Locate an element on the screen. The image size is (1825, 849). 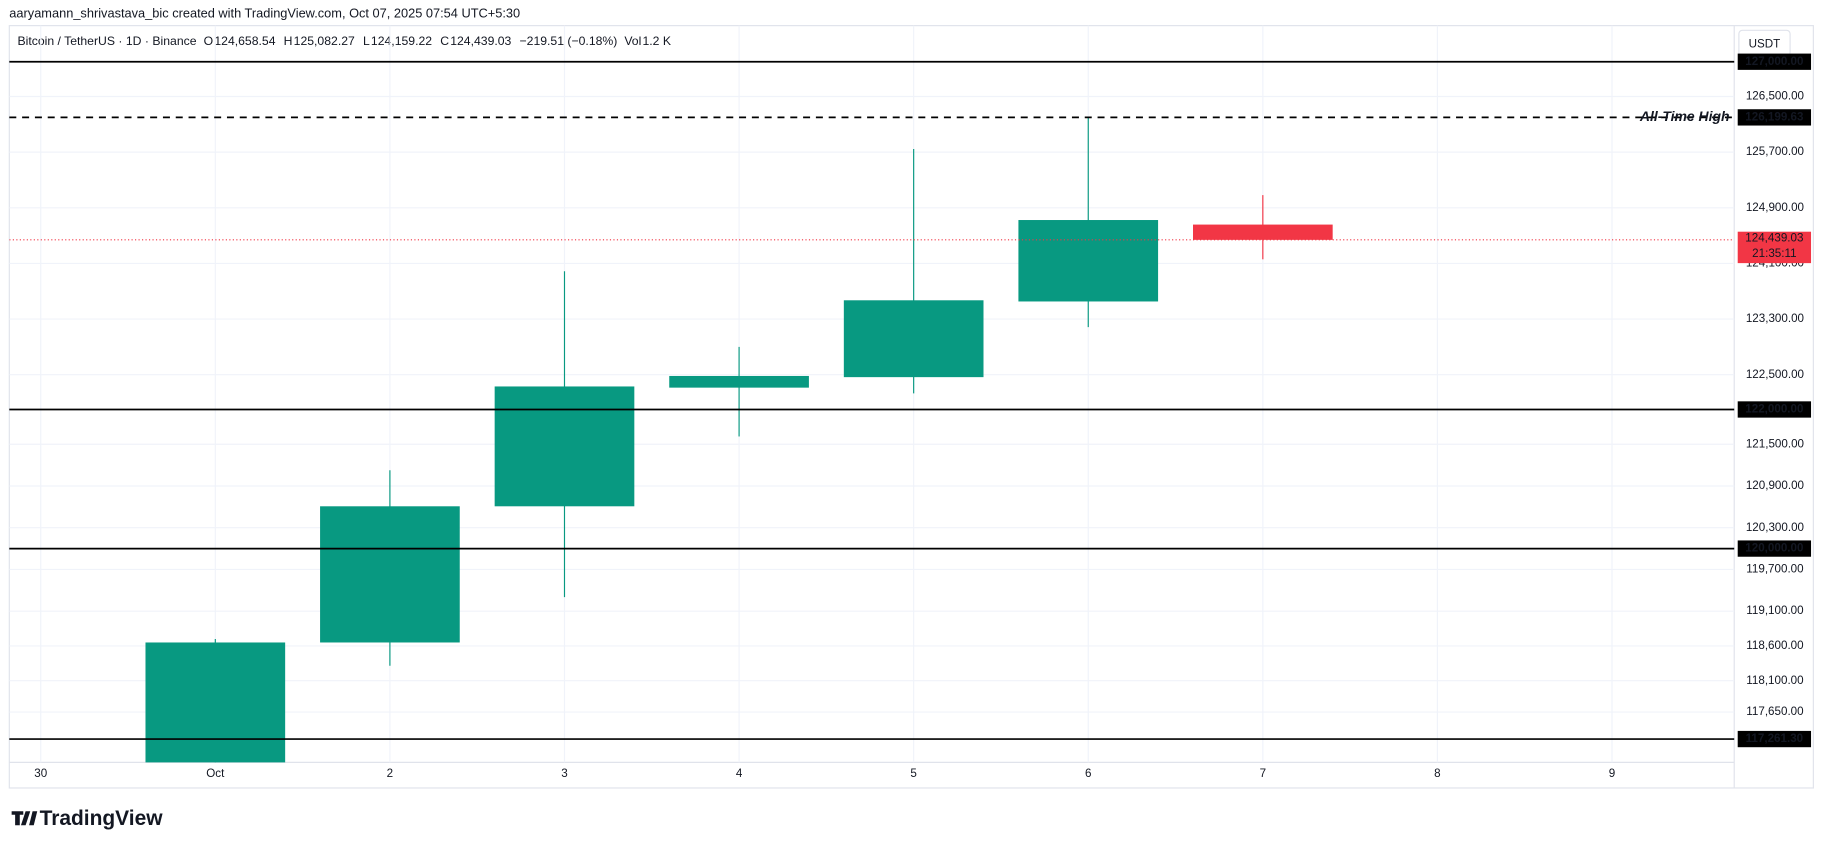
x-tick-label: 9 is located at coordinates (1612, 773).